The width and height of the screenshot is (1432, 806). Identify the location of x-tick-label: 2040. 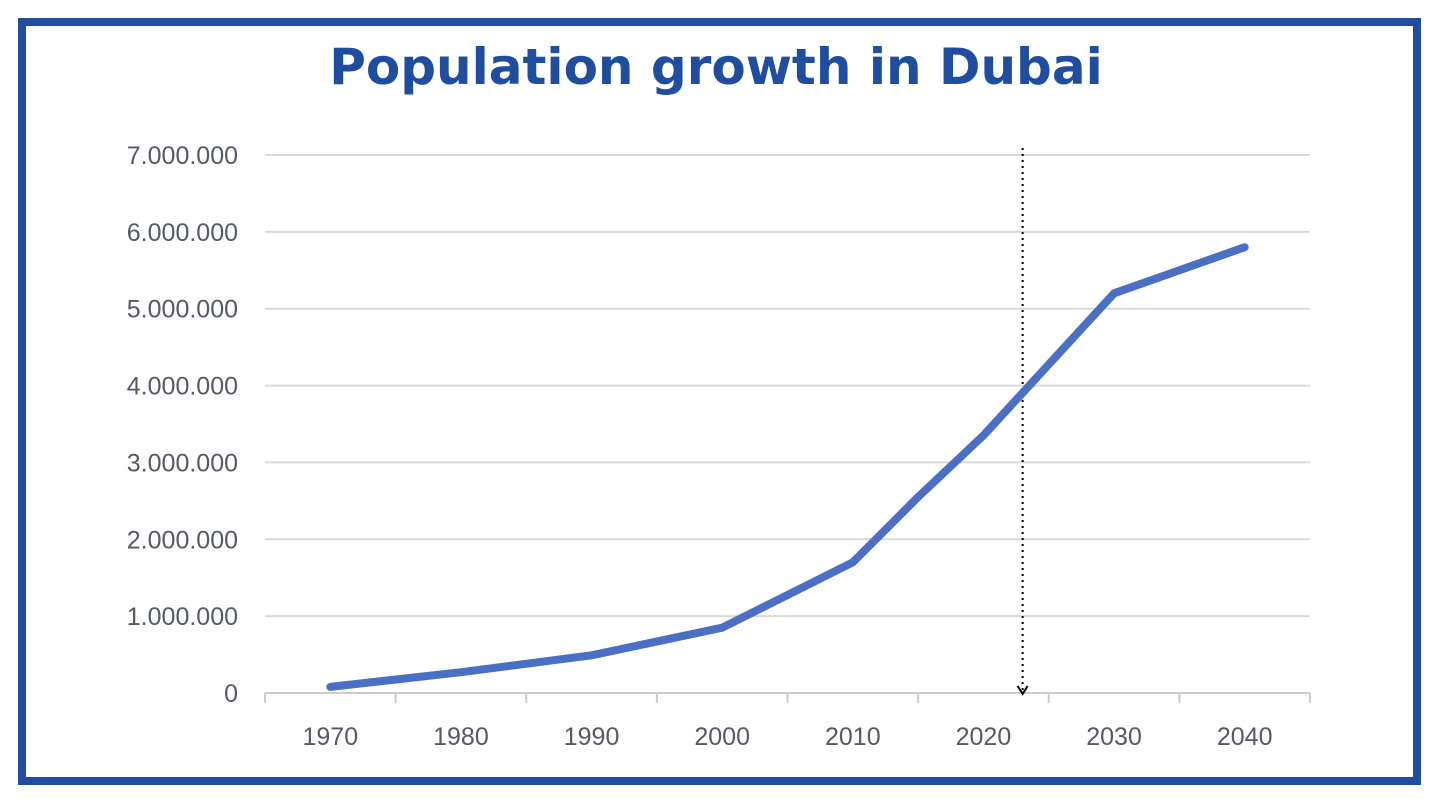
(1245, 737).